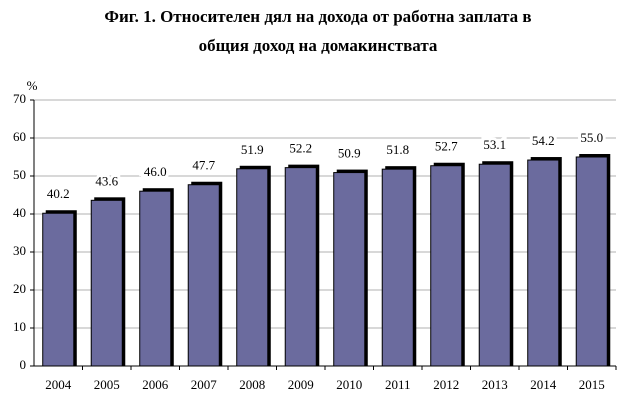 This screenshot has width=630, height=400. Describe the element at coordinates (19, 98) in the screenshot. I see `y-tick-label: 70` at that location.